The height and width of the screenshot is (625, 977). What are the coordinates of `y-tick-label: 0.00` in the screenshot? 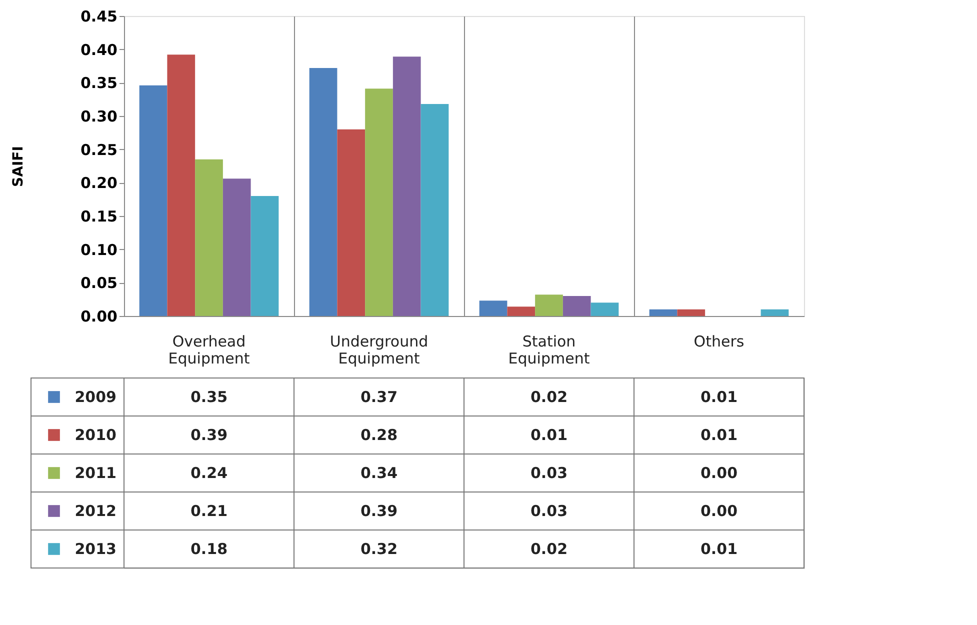 It's located at (99, 317).